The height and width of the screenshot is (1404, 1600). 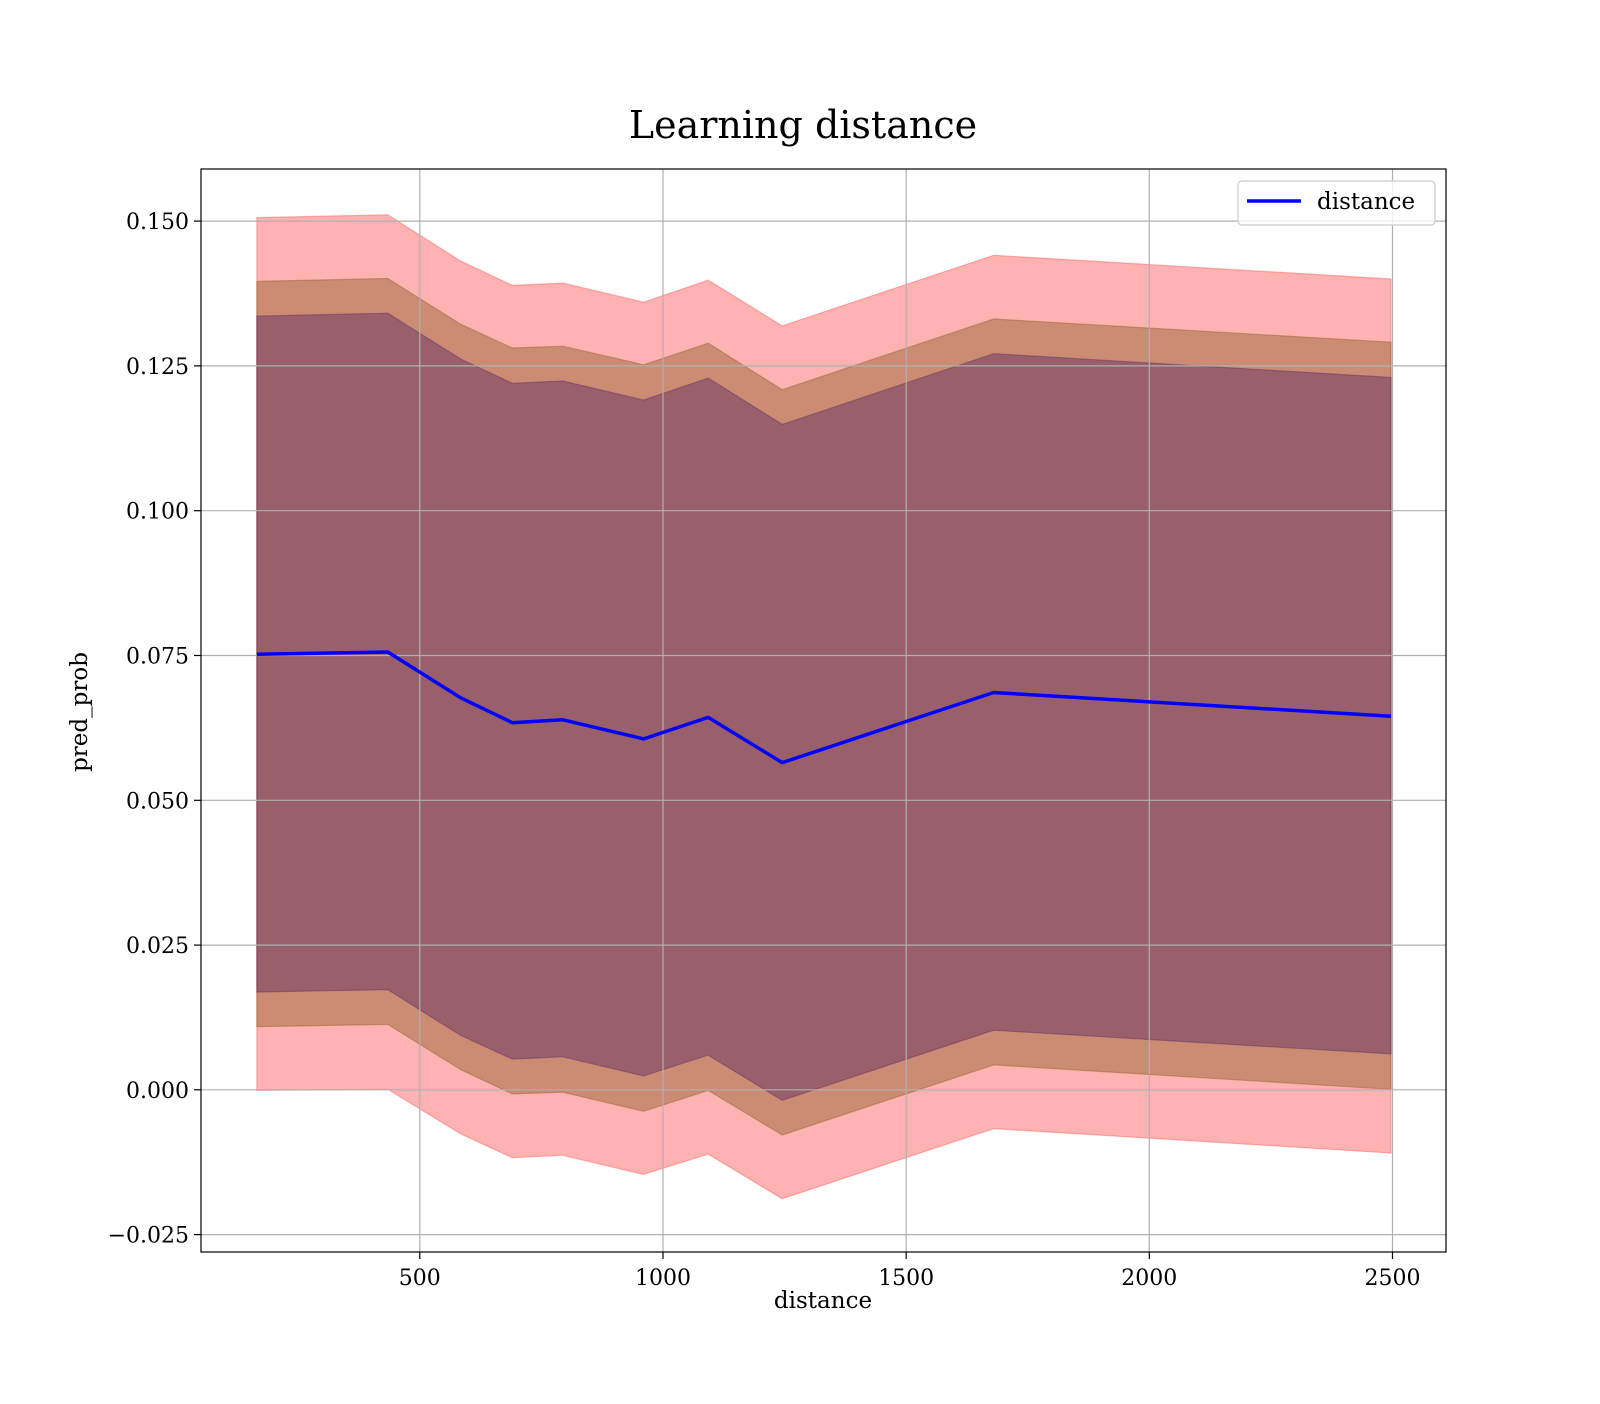 I want to click on y-tick-label: 0.025, so click(x=157, y=946).